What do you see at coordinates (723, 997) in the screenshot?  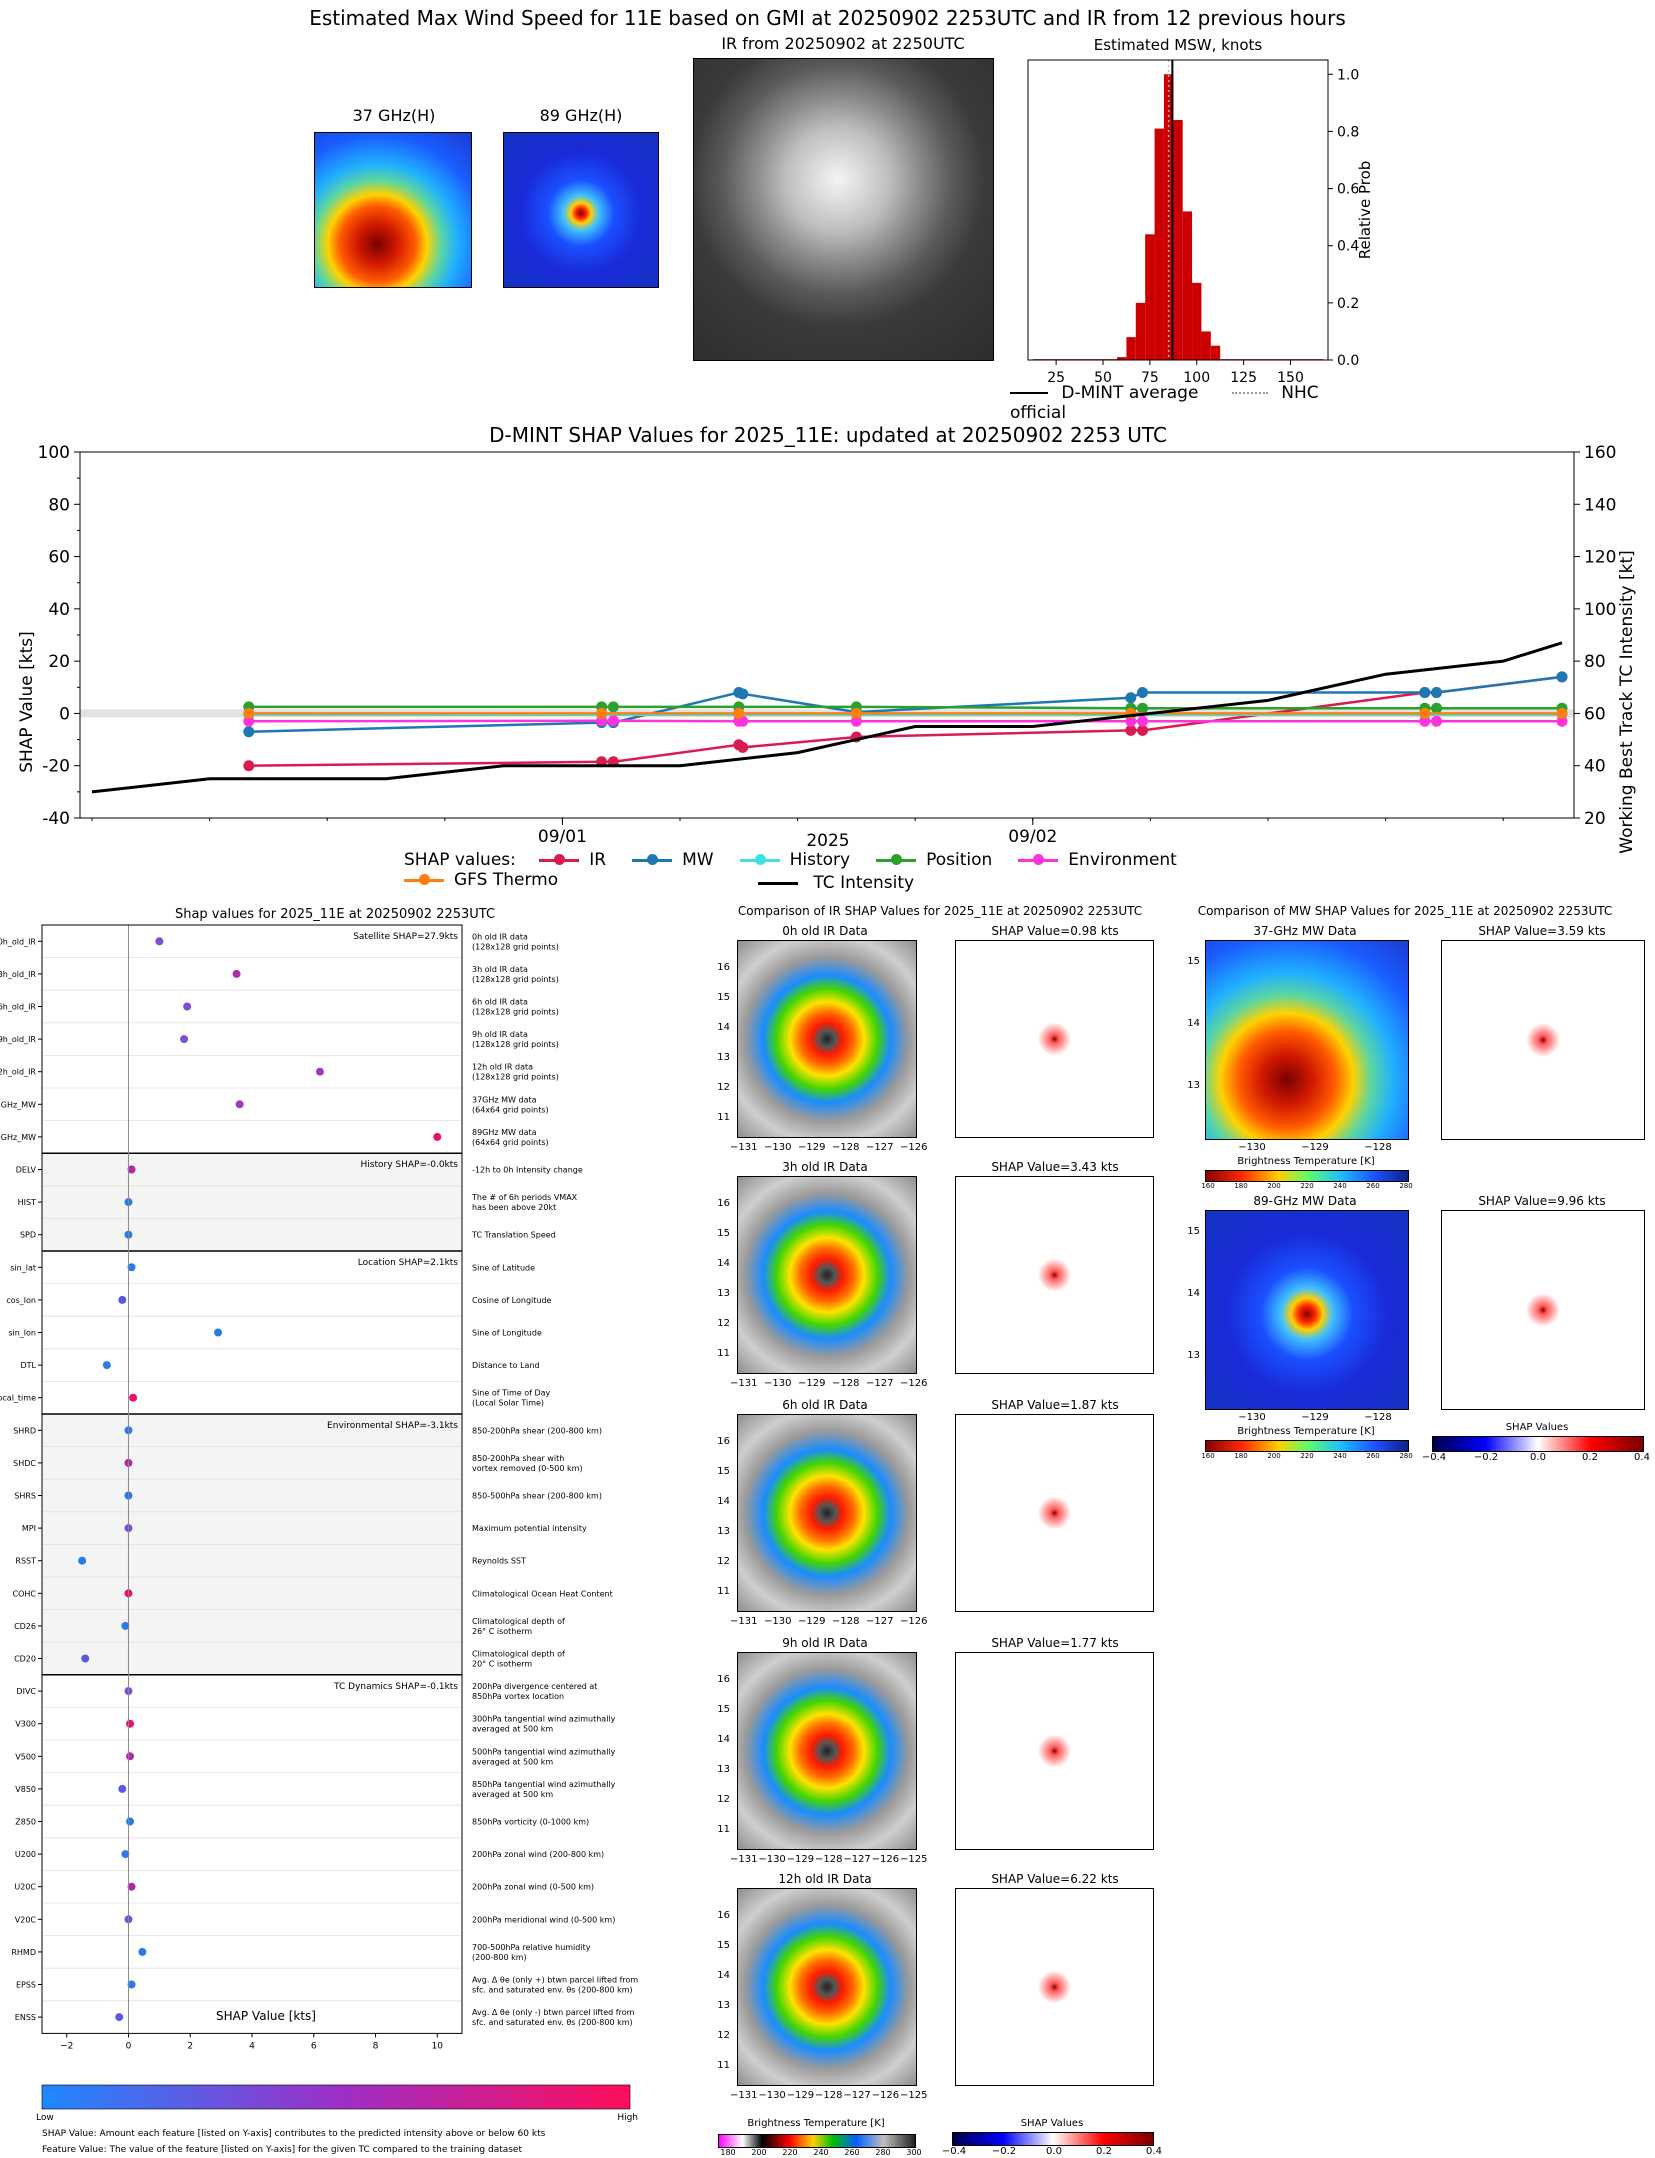 I see `ir-ytick-label: 15` at bounding box center [723, 997].